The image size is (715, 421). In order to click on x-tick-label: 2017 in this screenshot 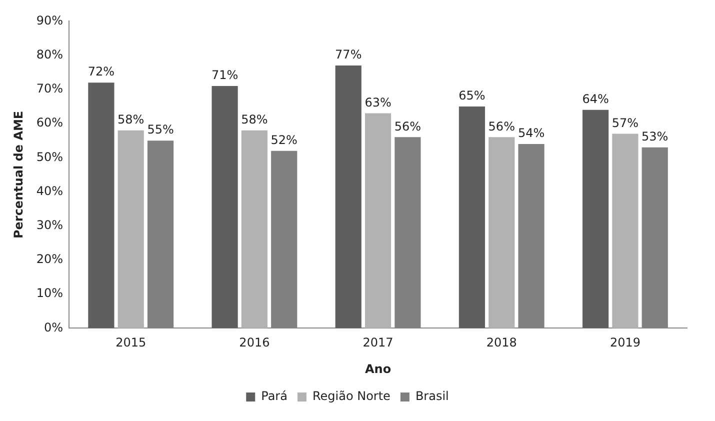, I will do `click(378, 343)`.